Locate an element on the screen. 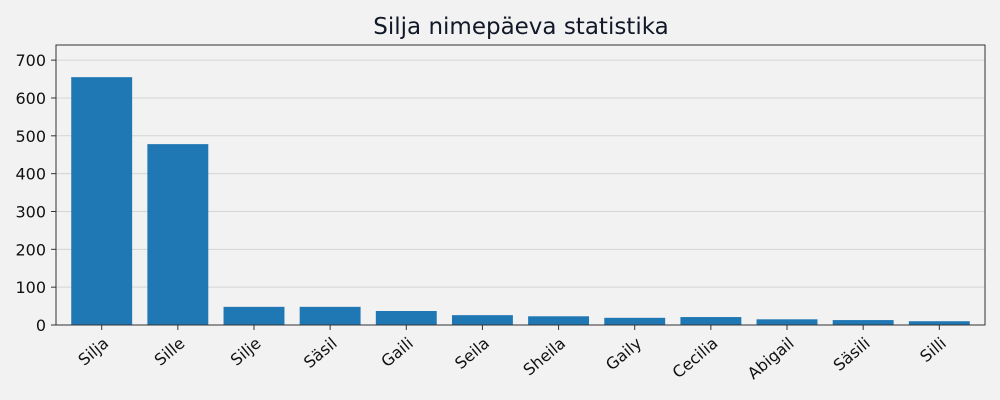  y-tick-label: 700 is located at coordinates (30, 60).